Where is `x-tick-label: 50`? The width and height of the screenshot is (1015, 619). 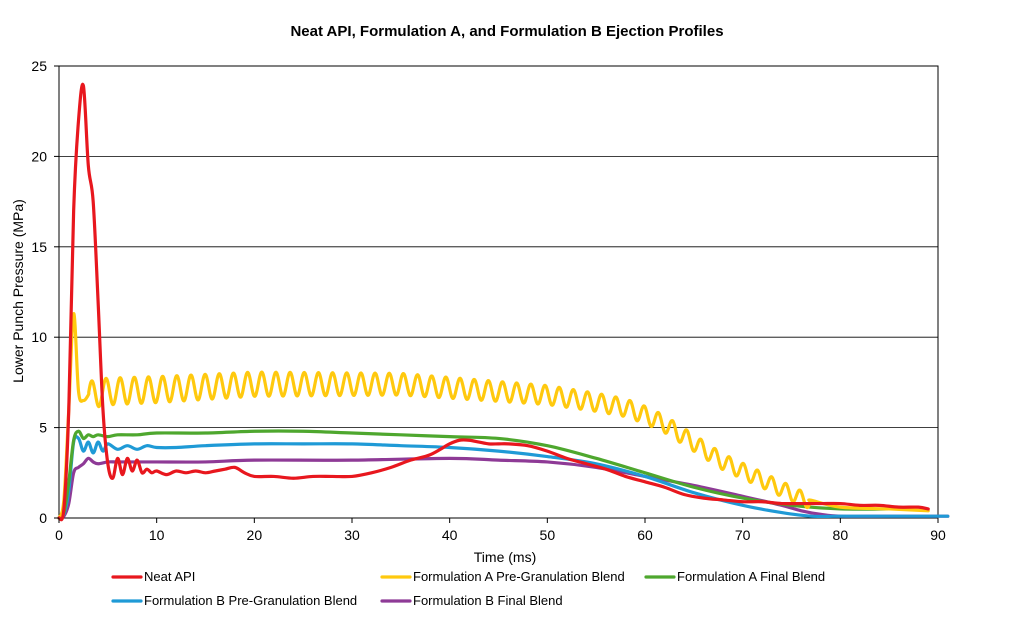
x-tick-label: 50 is located at coordinates (548, 535).